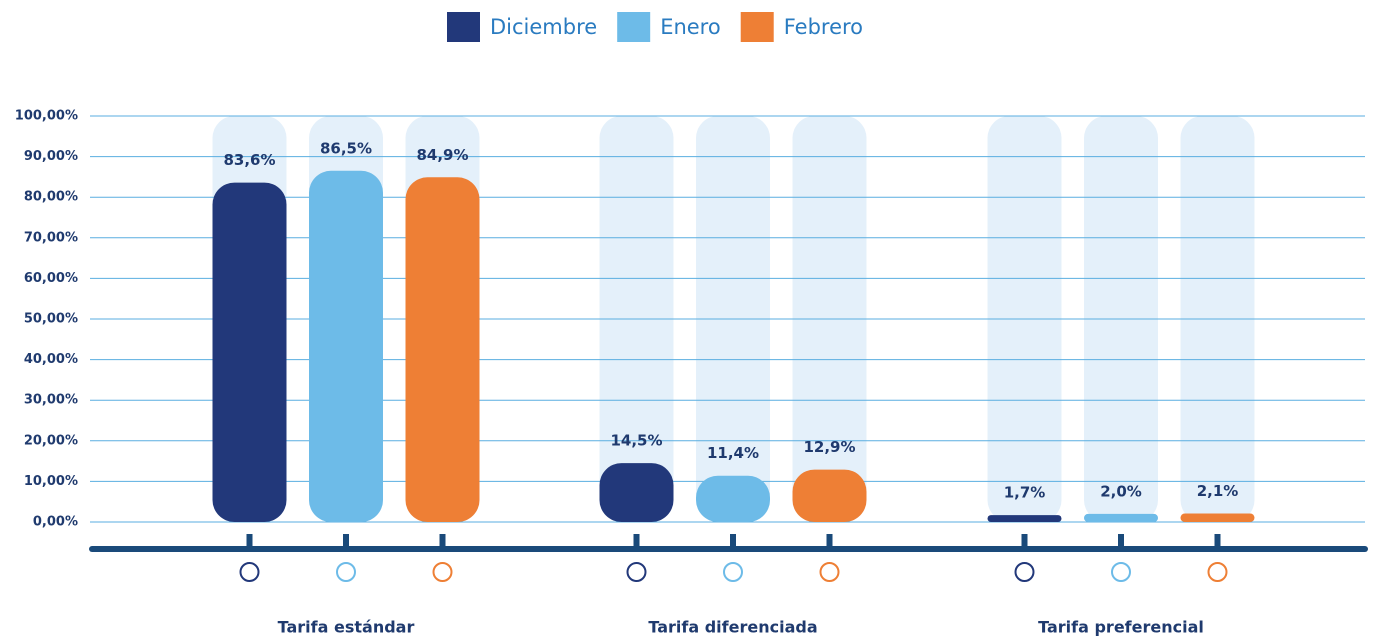  What do you see at coordinates (442, 155) in the screenshot?
I see `value-label: 84,9%` at bounding box center [442, 155].